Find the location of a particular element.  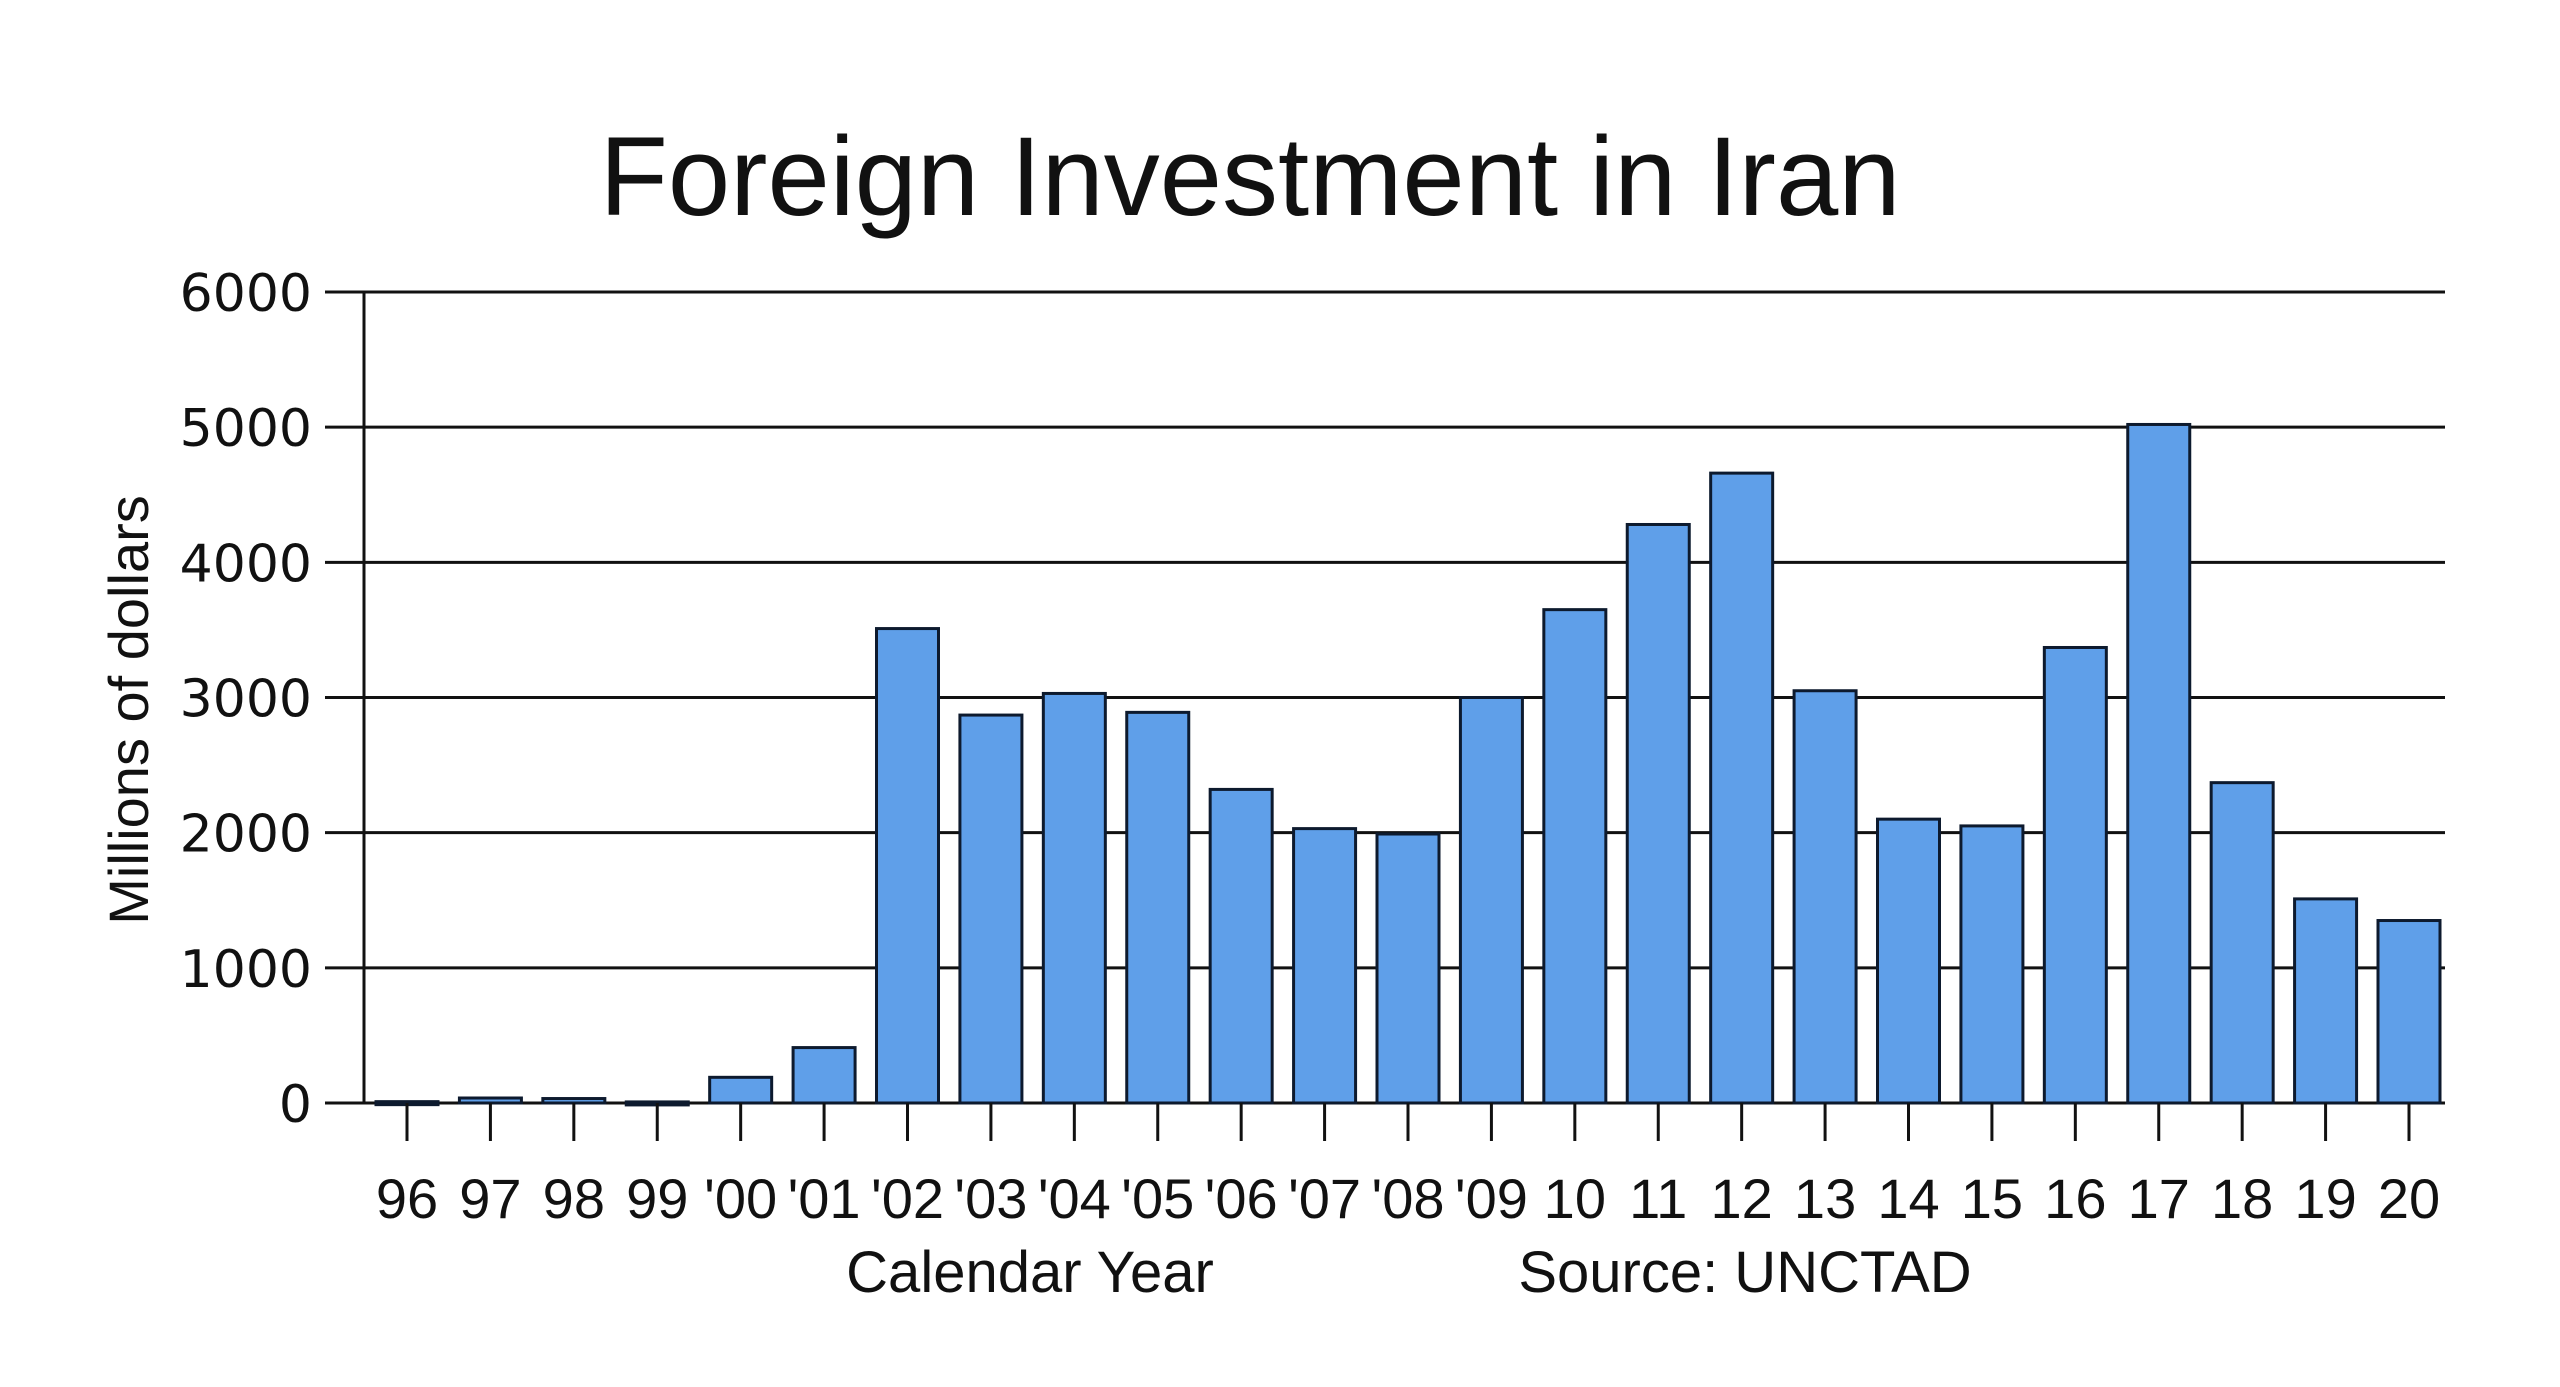

x-tick-label: 17 is located at coordinates (2159, 1198).